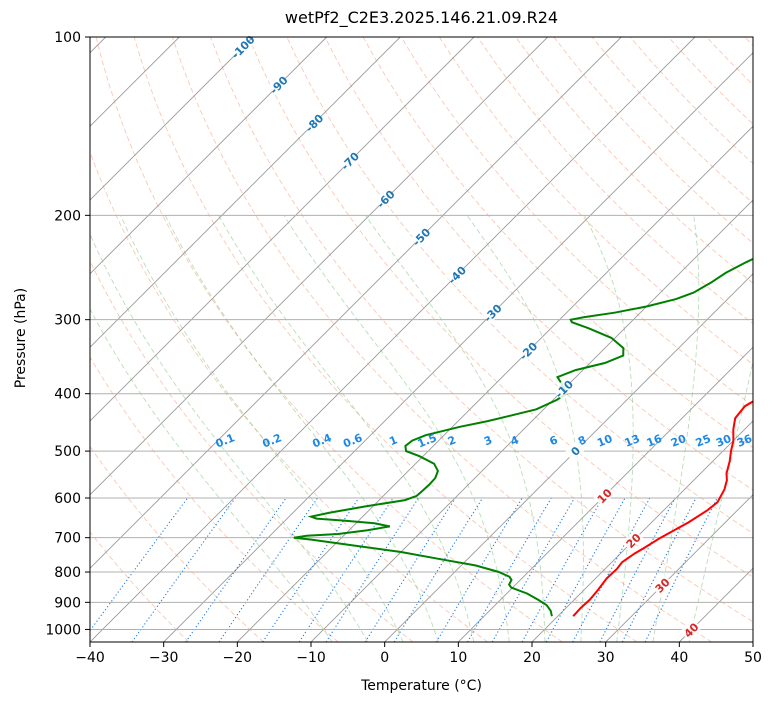 Image resolution: width=775 pixels, height=708 pixels. I want to click on mixing-ratio-label: 1, so click(393, 440).